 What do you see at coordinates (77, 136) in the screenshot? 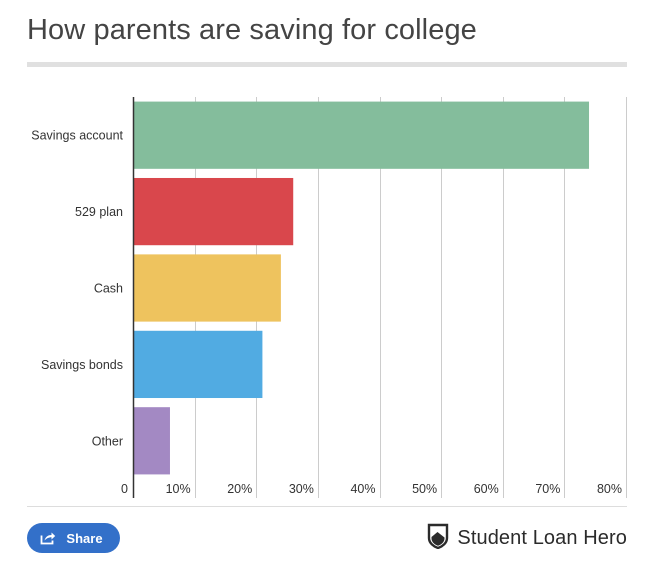
I see `category-label: Savings account` at bounding box center [77, 136].